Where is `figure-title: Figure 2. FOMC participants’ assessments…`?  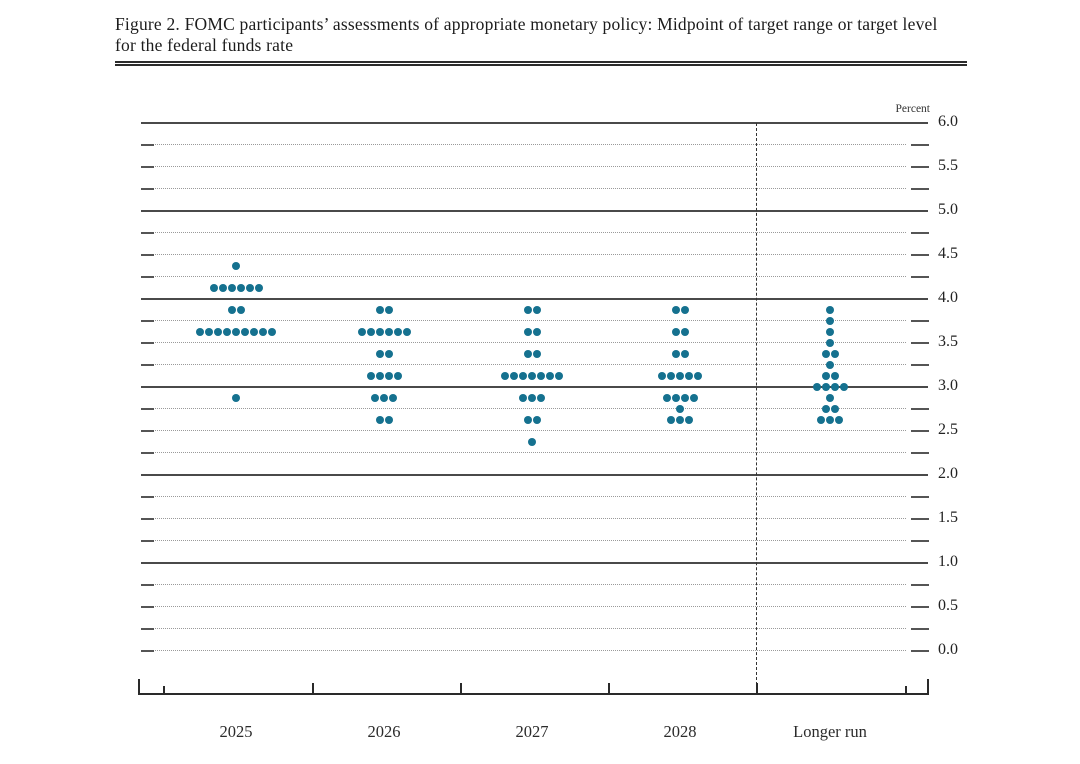 figure-title: Figure 2. FOMC participants’ assessments… is located at coordinates (526, 35).